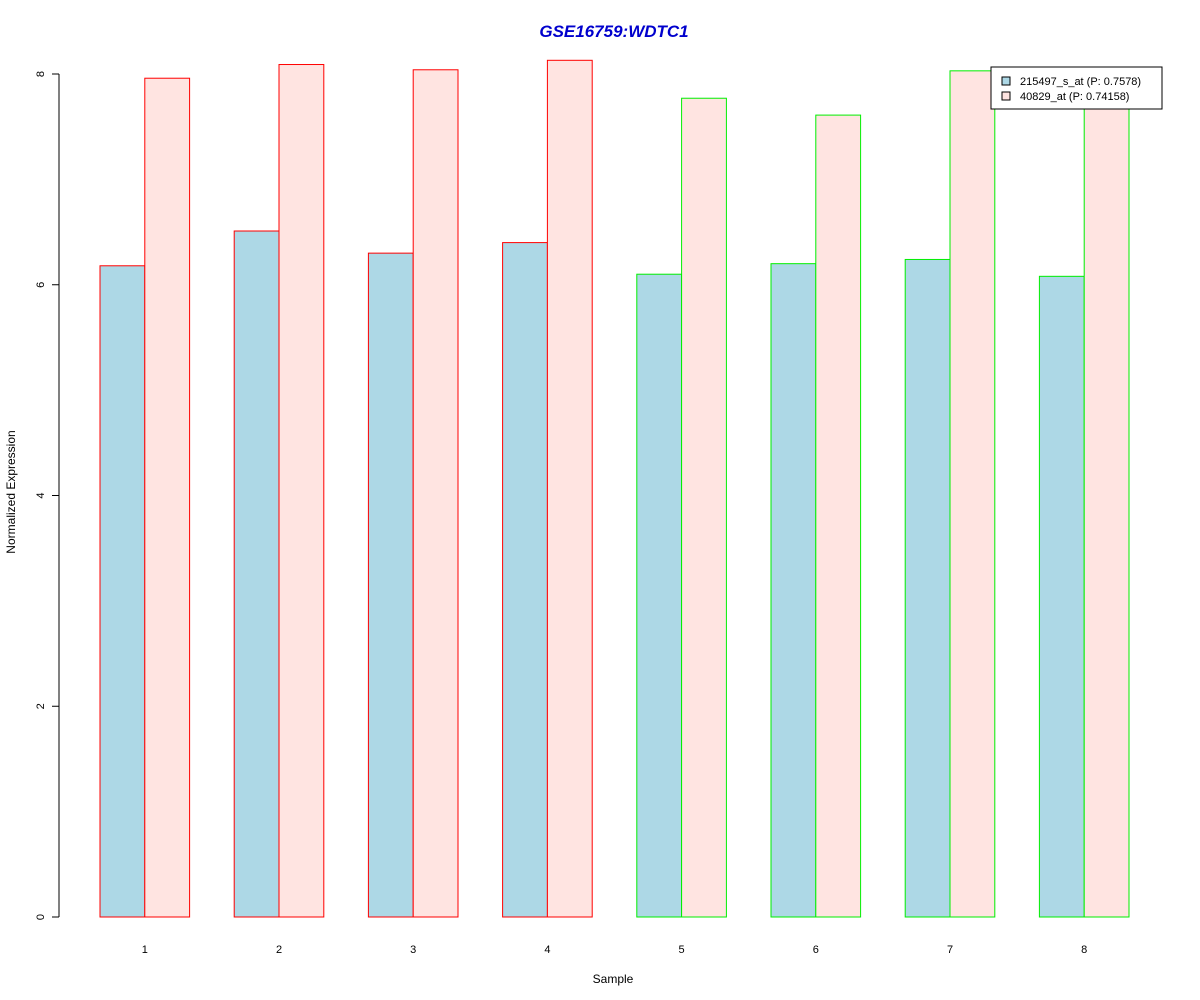 The width and height of the screenshot is (1200, 1000). What do you see at coordinates (1084, 950) in the screenshot?
I see `x-tick-label: 8` at bounding box center [1084, 950].